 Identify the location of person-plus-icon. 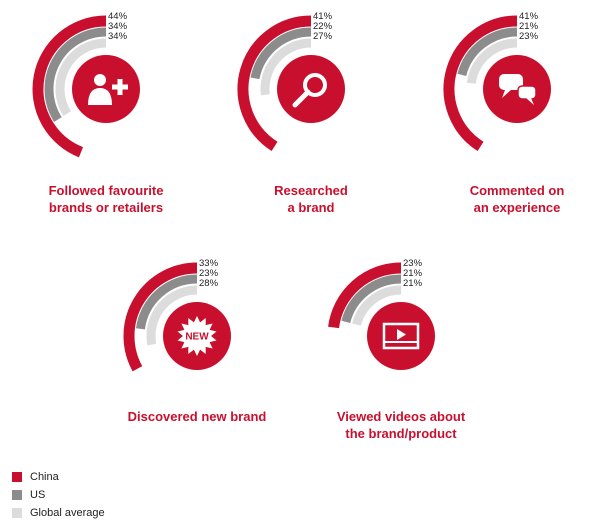
(108, 89).